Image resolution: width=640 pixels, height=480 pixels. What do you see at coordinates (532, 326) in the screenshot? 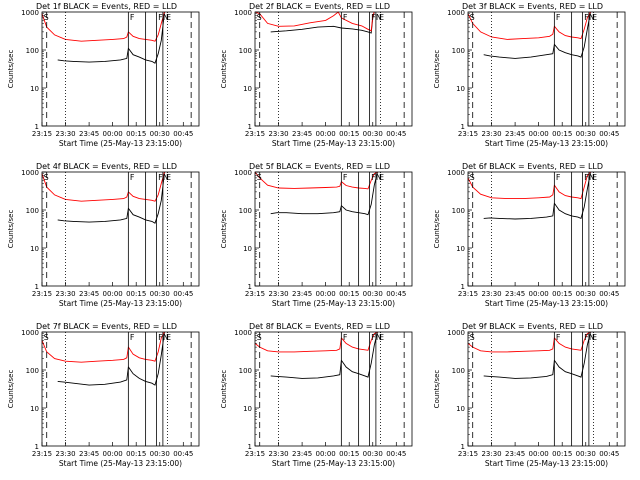
I see `panel-title: Det 9f BLACK = Events, RED = LLD` at bounding box center [532, 326].